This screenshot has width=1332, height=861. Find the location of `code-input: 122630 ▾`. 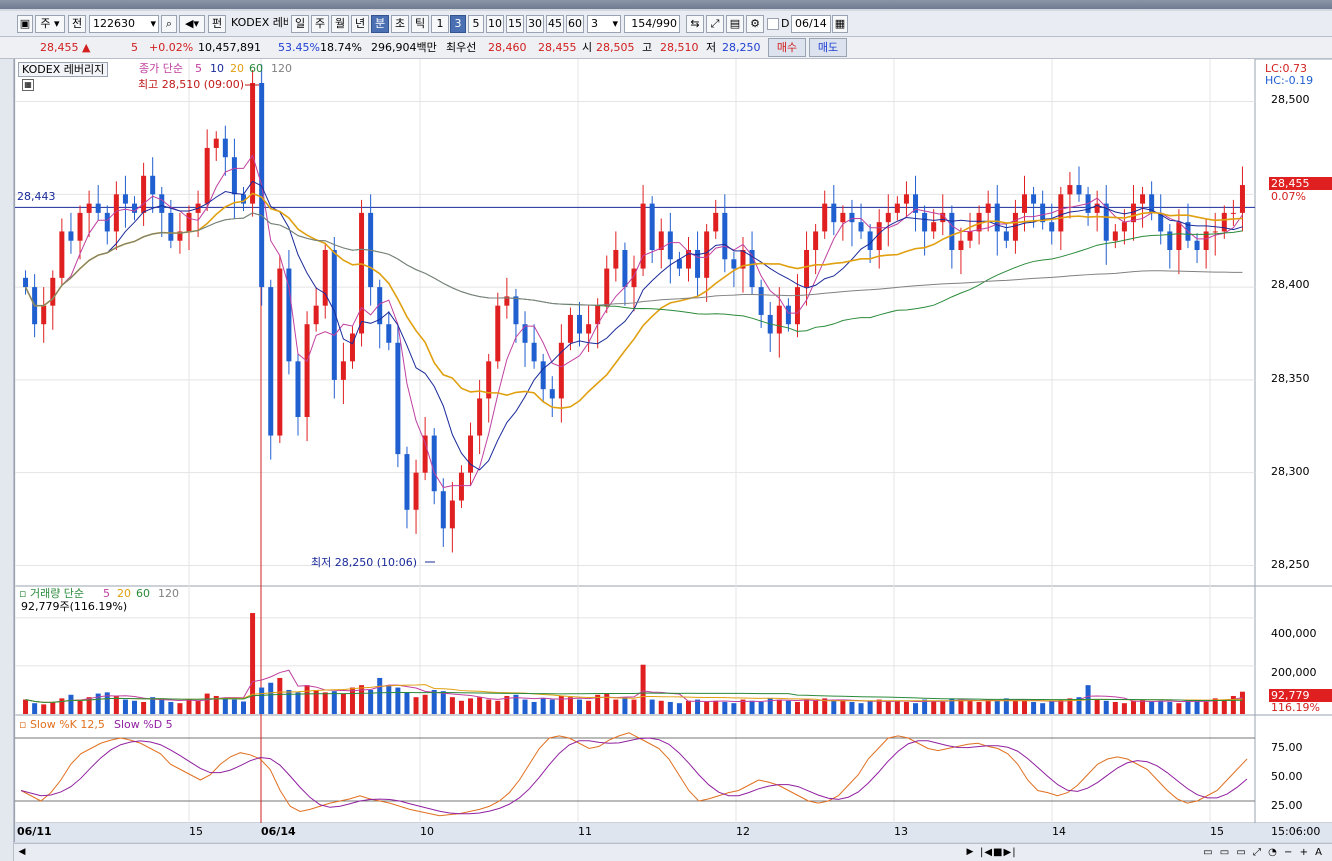

code-input: 122630 ▾ is located at coordinates (124, 24).